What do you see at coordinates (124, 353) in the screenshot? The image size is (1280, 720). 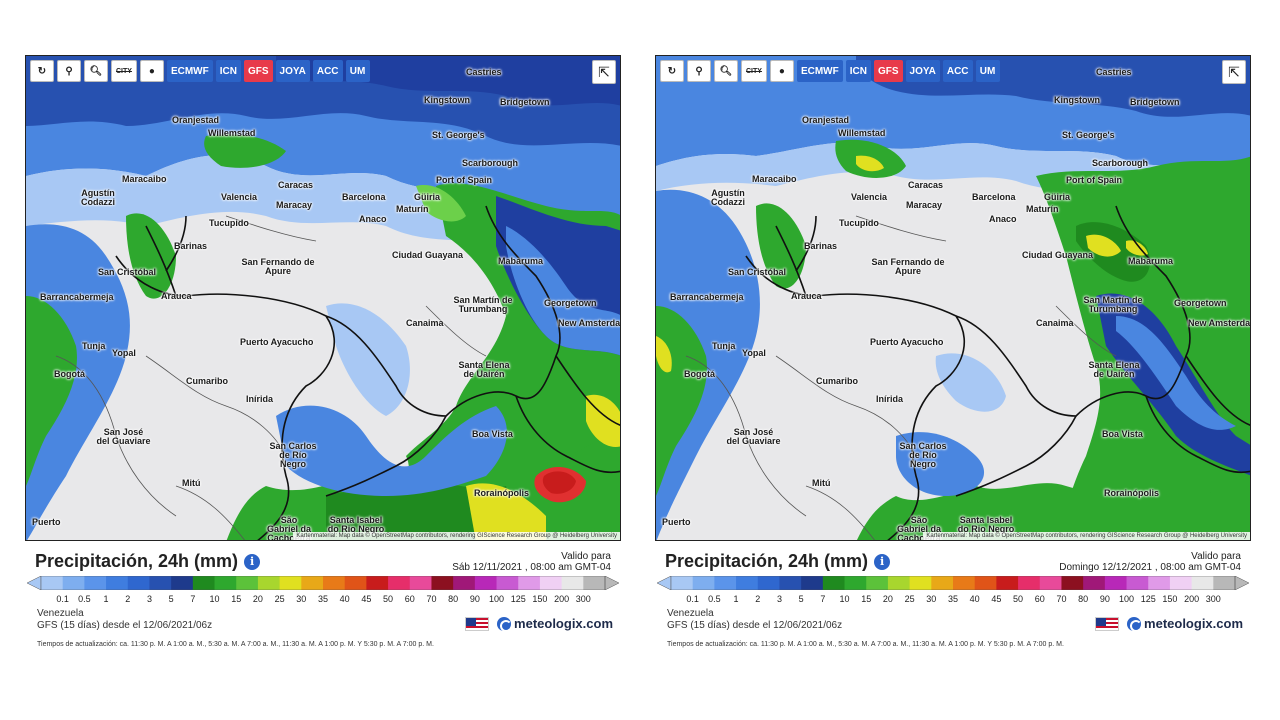 I see `city-label: Yopal` at bounding box center [124, 353].